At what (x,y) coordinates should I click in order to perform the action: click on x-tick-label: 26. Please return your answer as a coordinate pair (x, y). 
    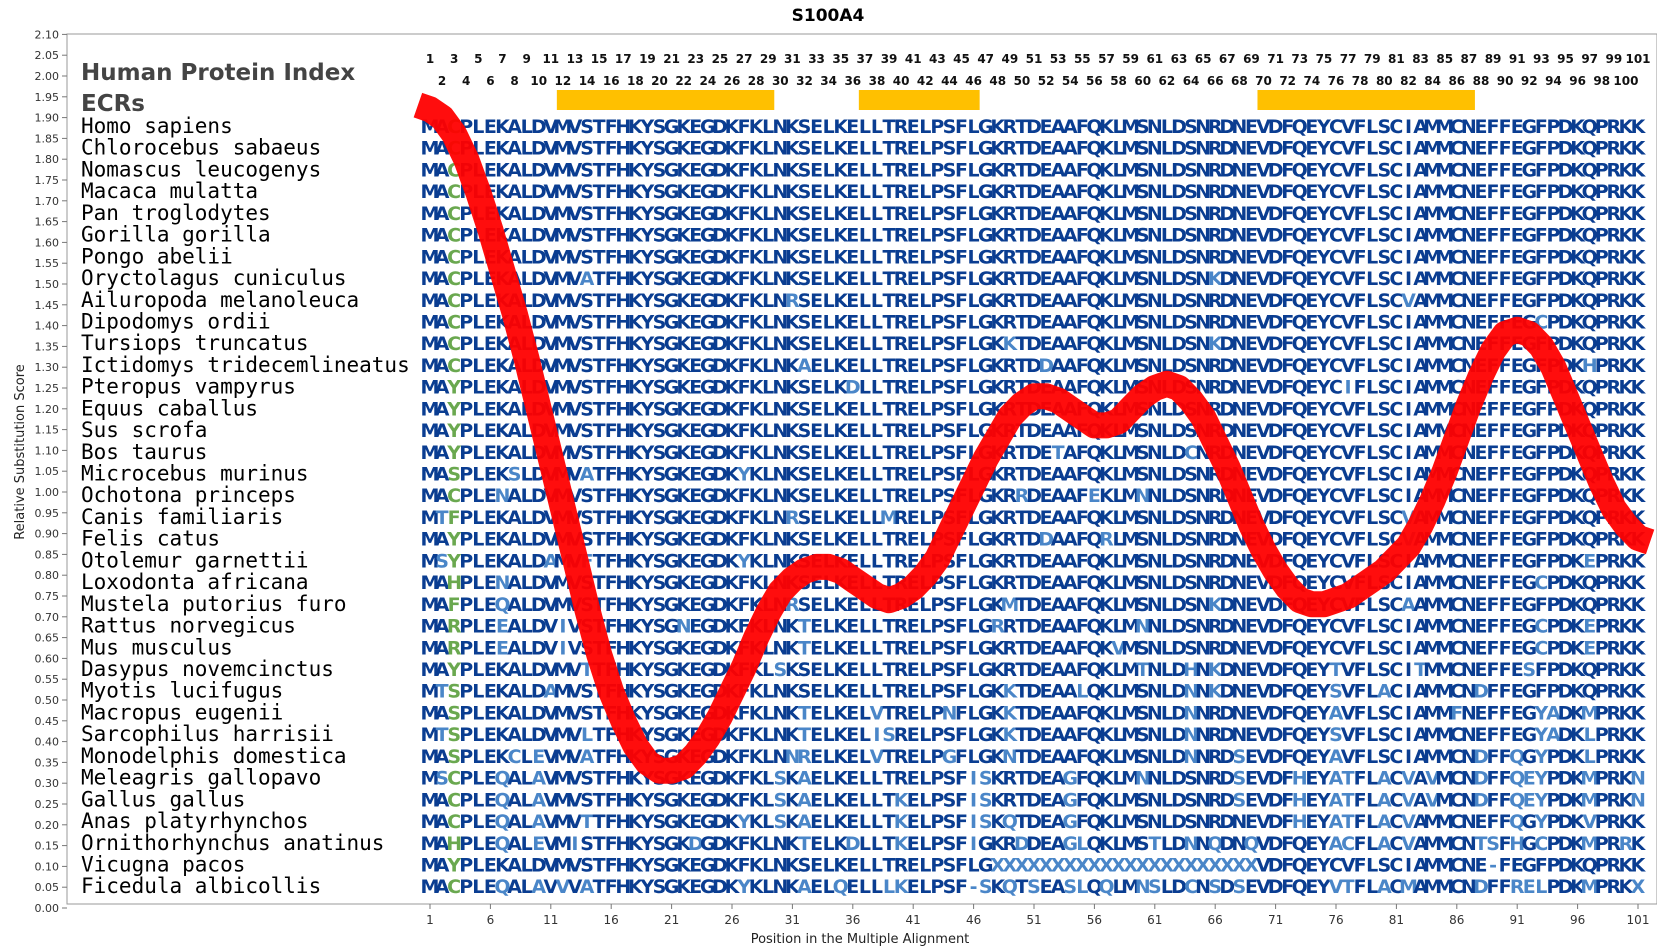
    Looking at the image, I should click on (731, 920).